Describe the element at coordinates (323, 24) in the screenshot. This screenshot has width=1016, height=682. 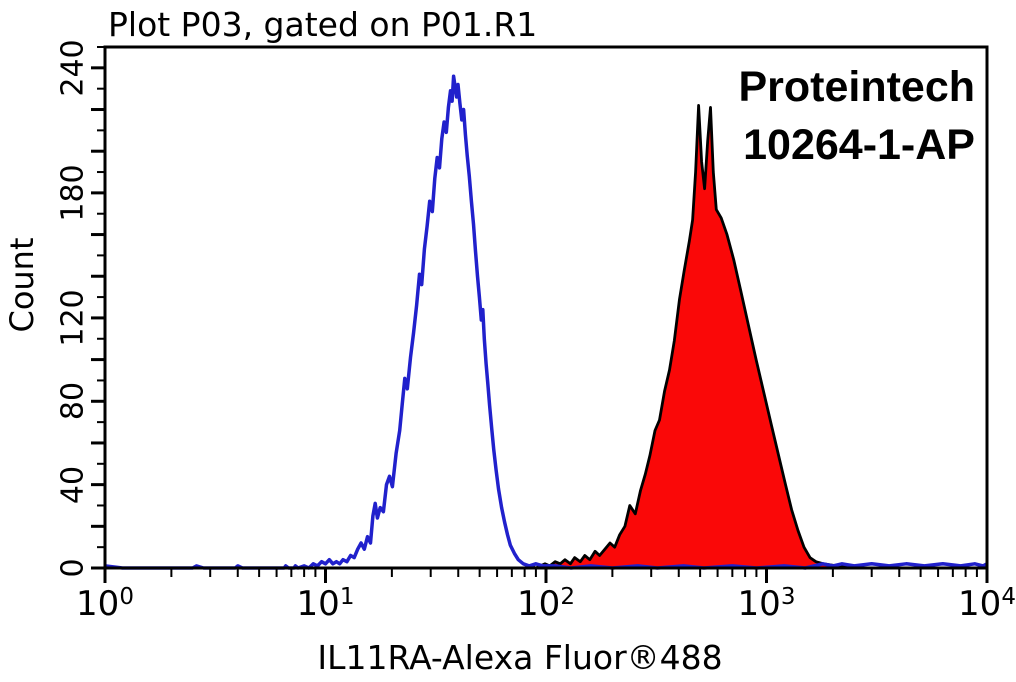
I see `chart-title: Plot P03, gated on P01.R1` at that location.